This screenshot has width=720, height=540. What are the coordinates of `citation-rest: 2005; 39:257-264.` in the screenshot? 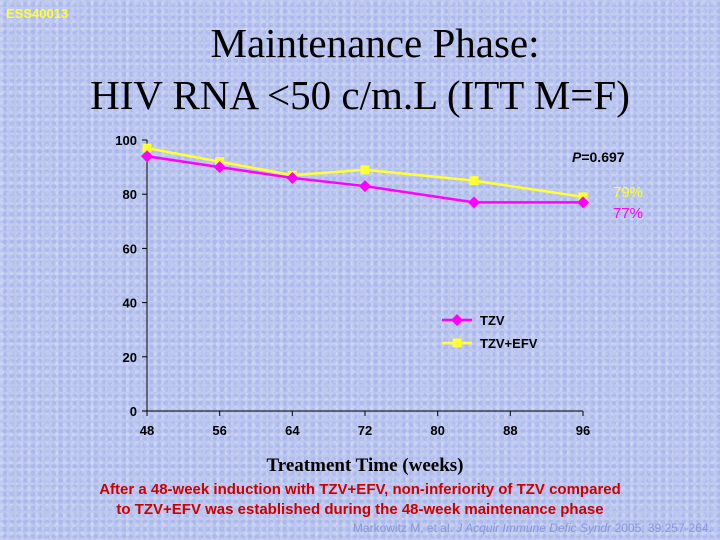 It's located at (661, 528).